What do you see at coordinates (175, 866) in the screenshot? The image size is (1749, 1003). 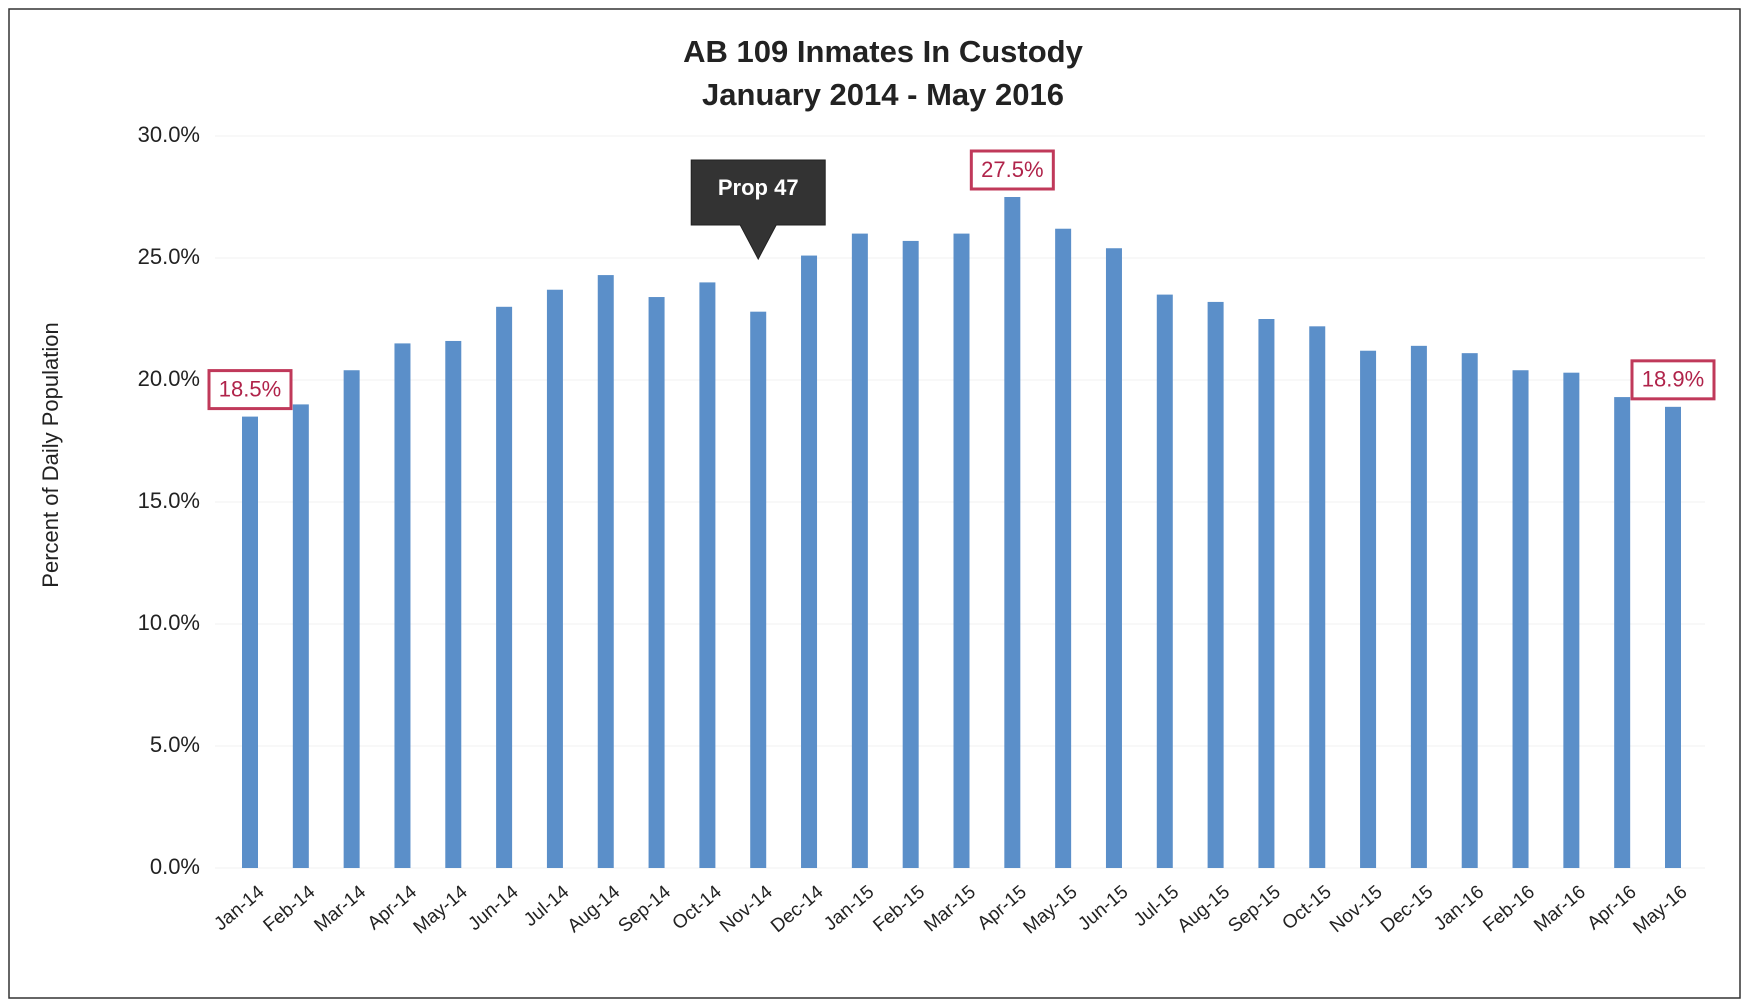 I see `y-tick-label: 0.0%` at bounding box center [175, 866].